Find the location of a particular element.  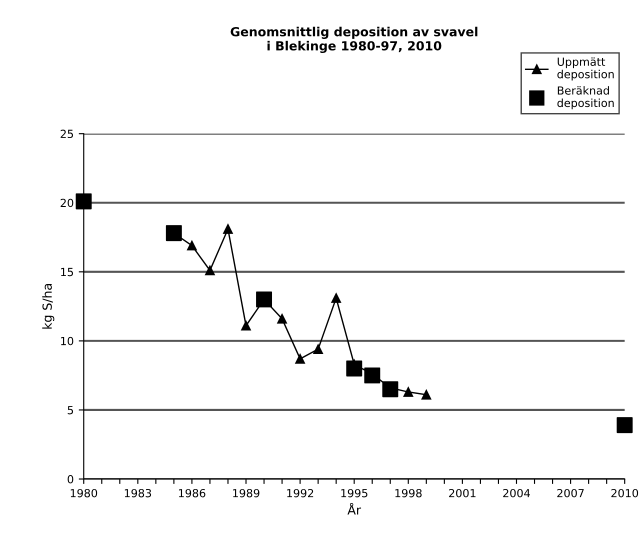

y-tick-label: 20 is located at coordinates (67, 203).